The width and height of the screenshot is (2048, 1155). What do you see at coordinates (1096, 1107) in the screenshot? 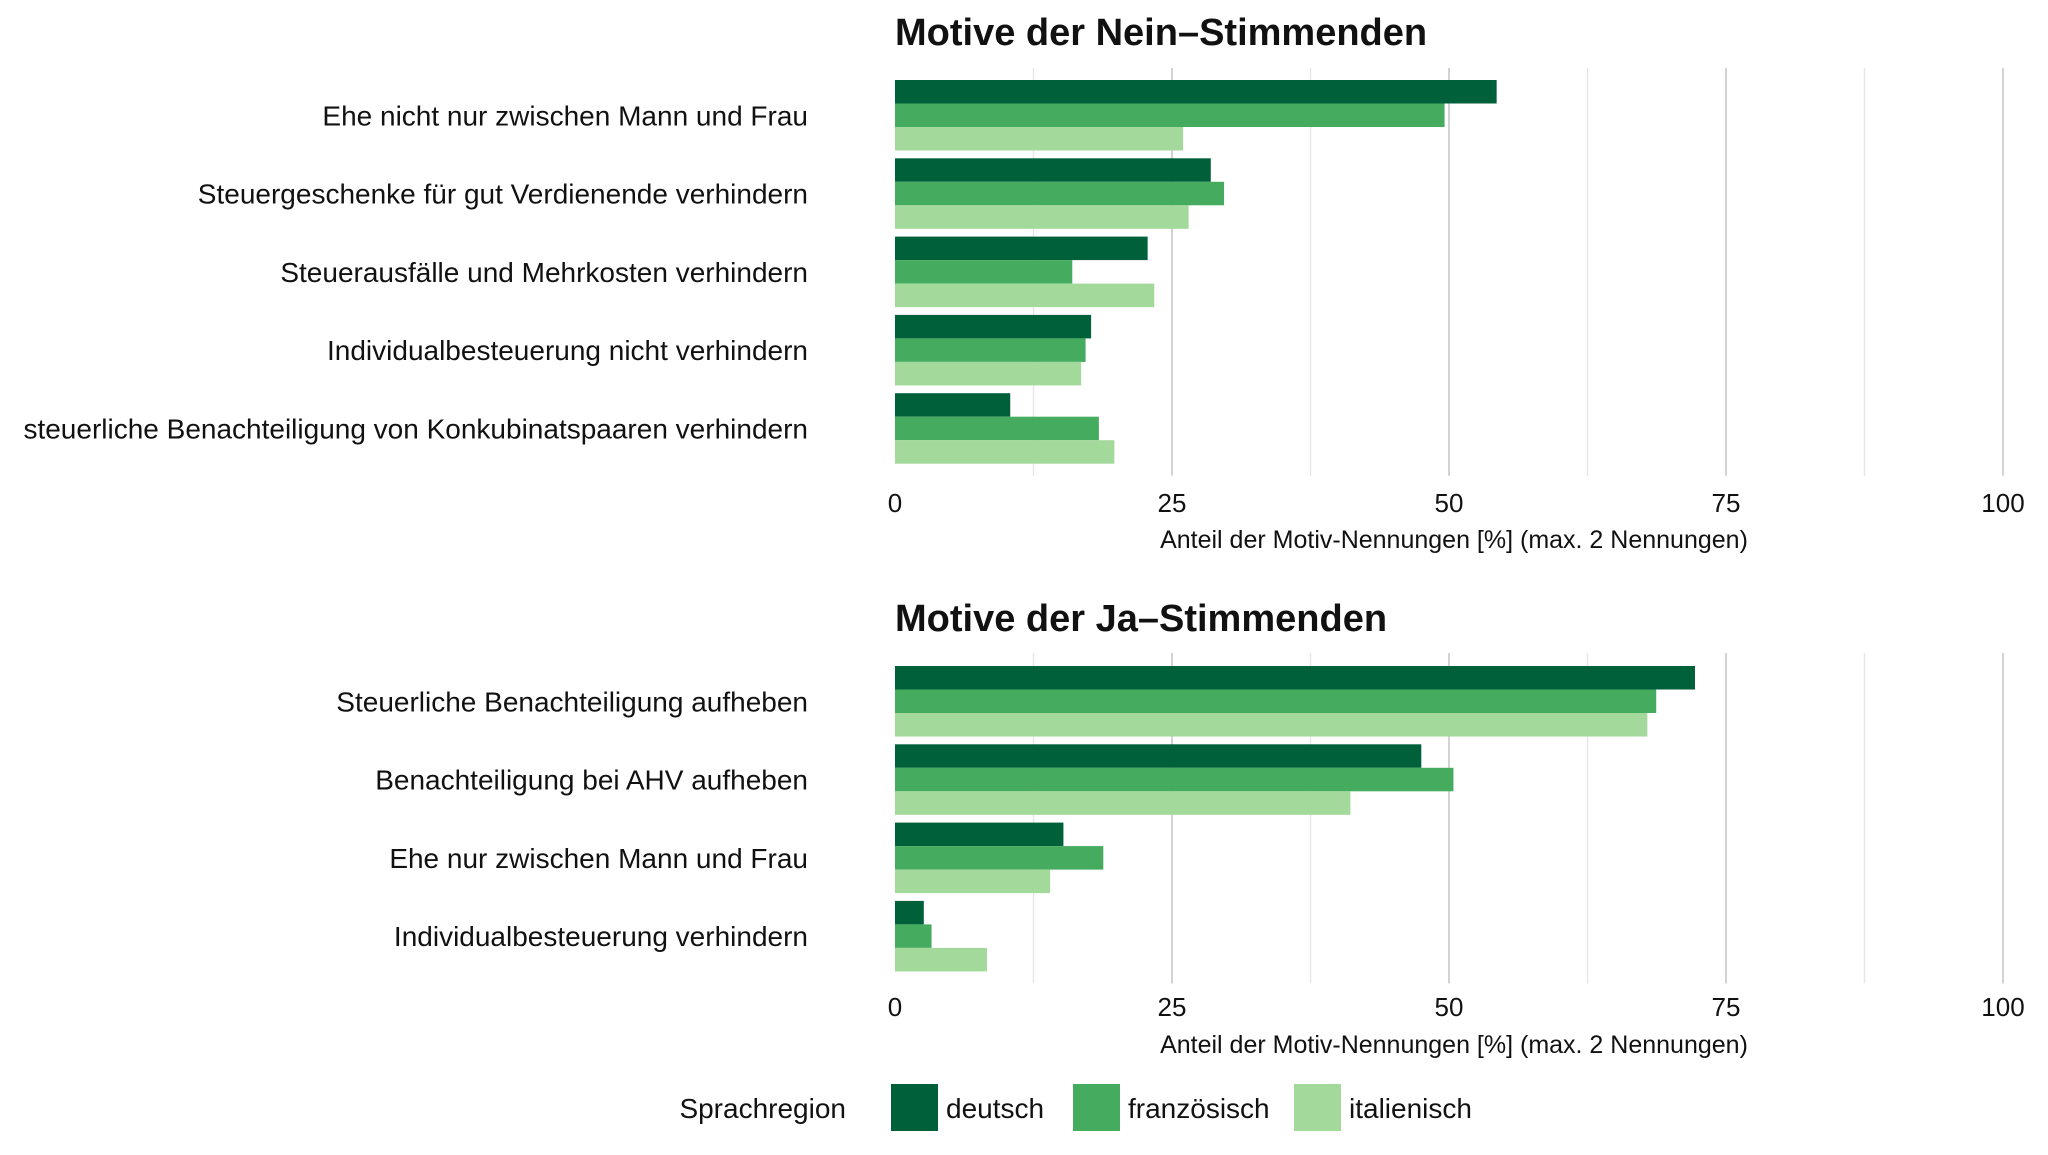
I see `legend-swatch-französisch` at bounding box center [1096, 1107].